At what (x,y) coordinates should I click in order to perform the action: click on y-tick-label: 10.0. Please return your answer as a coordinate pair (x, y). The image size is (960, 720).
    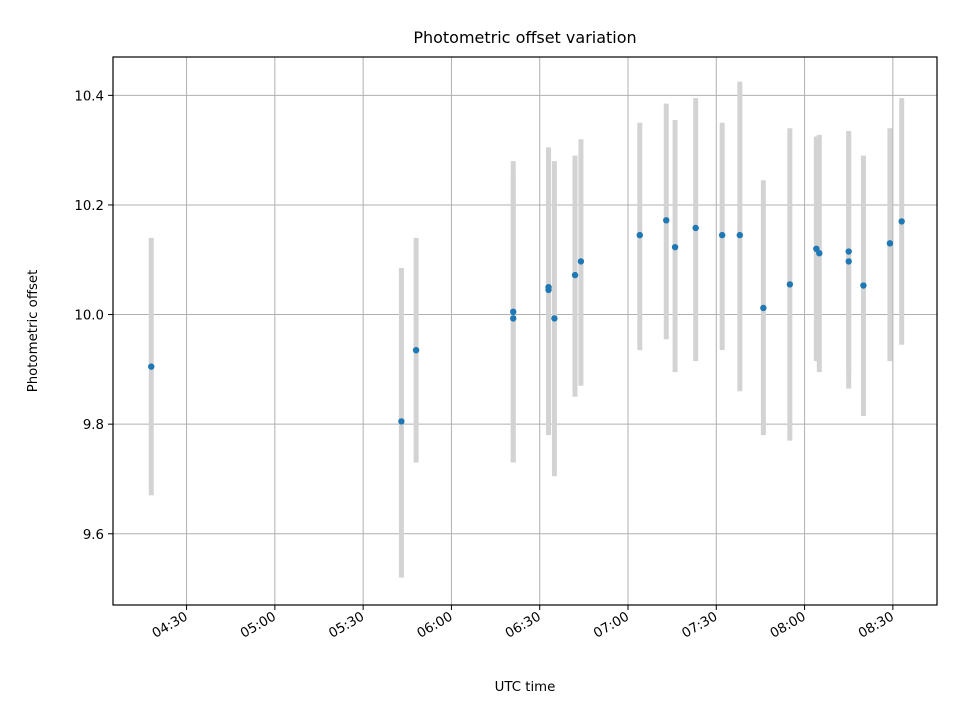
    Looking at the image, I should click on (89, 316).